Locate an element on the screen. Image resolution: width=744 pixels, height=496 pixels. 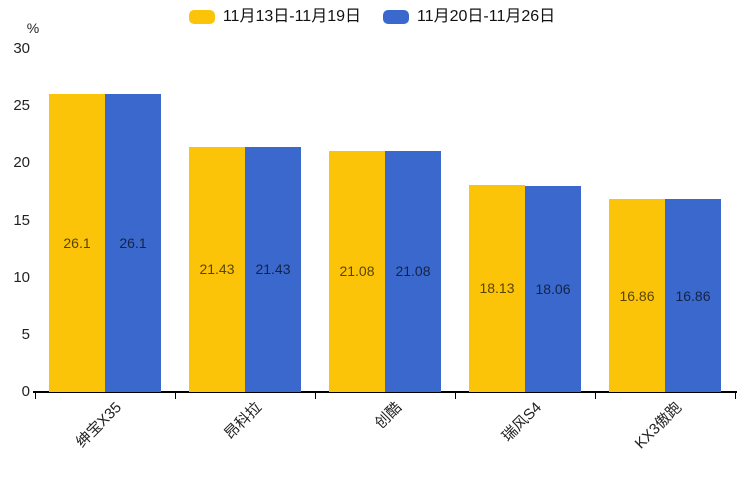
y-axis-tick-label: 30 is located at coordinates (21, 48).